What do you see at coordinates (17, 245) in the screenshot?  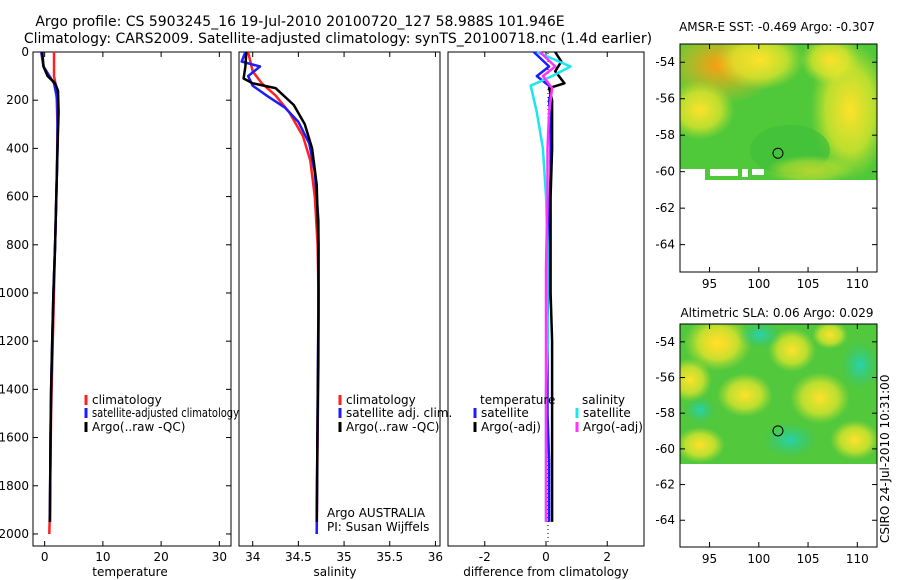 I see `y-tick-label: 800` at bounding box center [17, 245].